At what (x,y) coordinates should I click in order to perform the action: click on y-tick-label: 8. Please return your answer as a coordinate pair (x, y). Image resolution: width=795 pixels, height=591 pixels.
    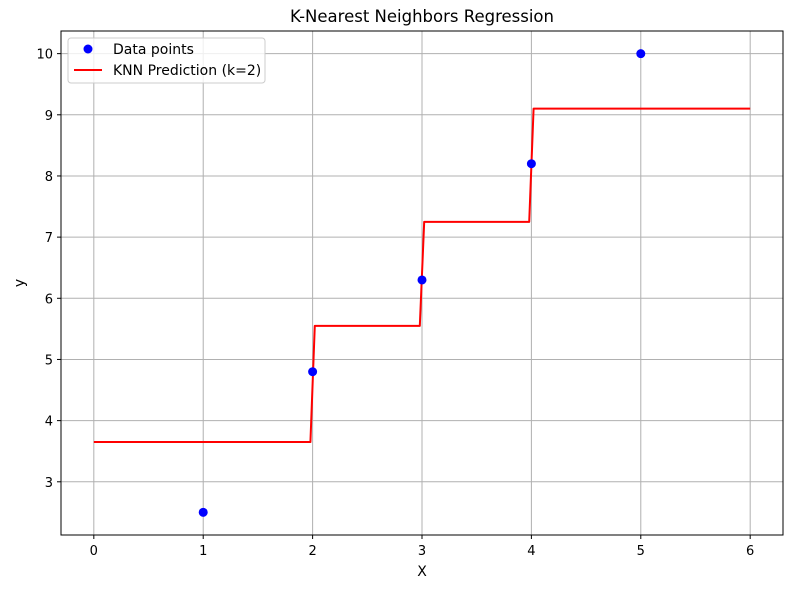
    Looking at the image, I should click on (49, 177).